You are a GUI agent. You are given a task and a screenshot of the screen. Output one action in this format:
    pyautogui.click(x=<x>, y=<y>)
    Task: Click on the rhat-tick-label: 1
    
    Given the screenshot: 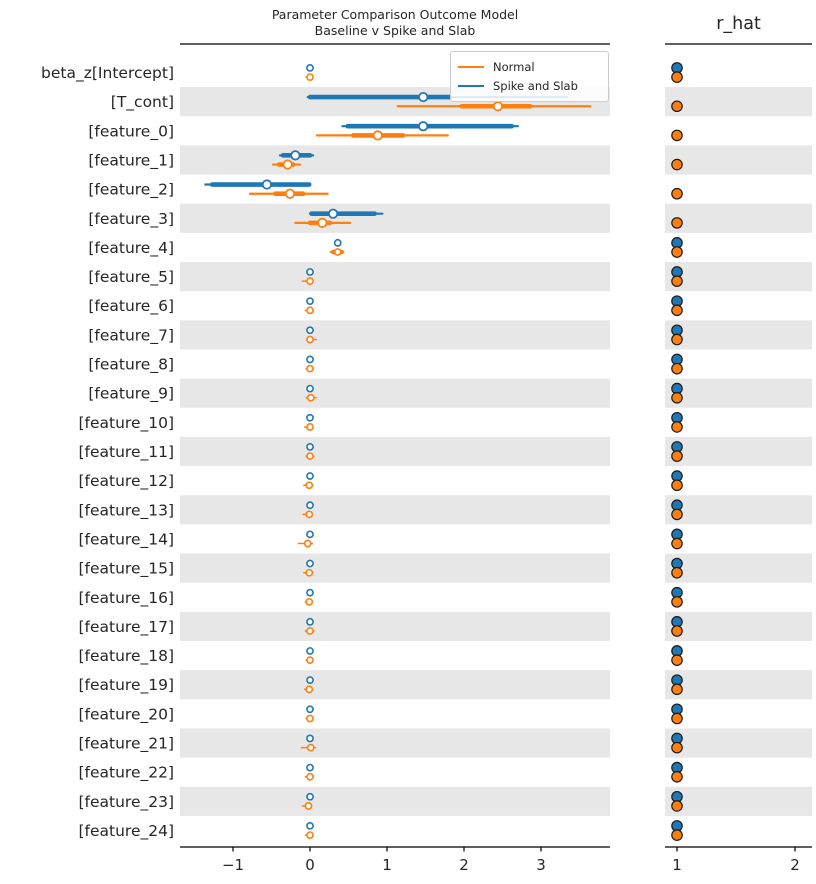 What is the action you would take?
    pyautogui.click(x=677, y=865)
    